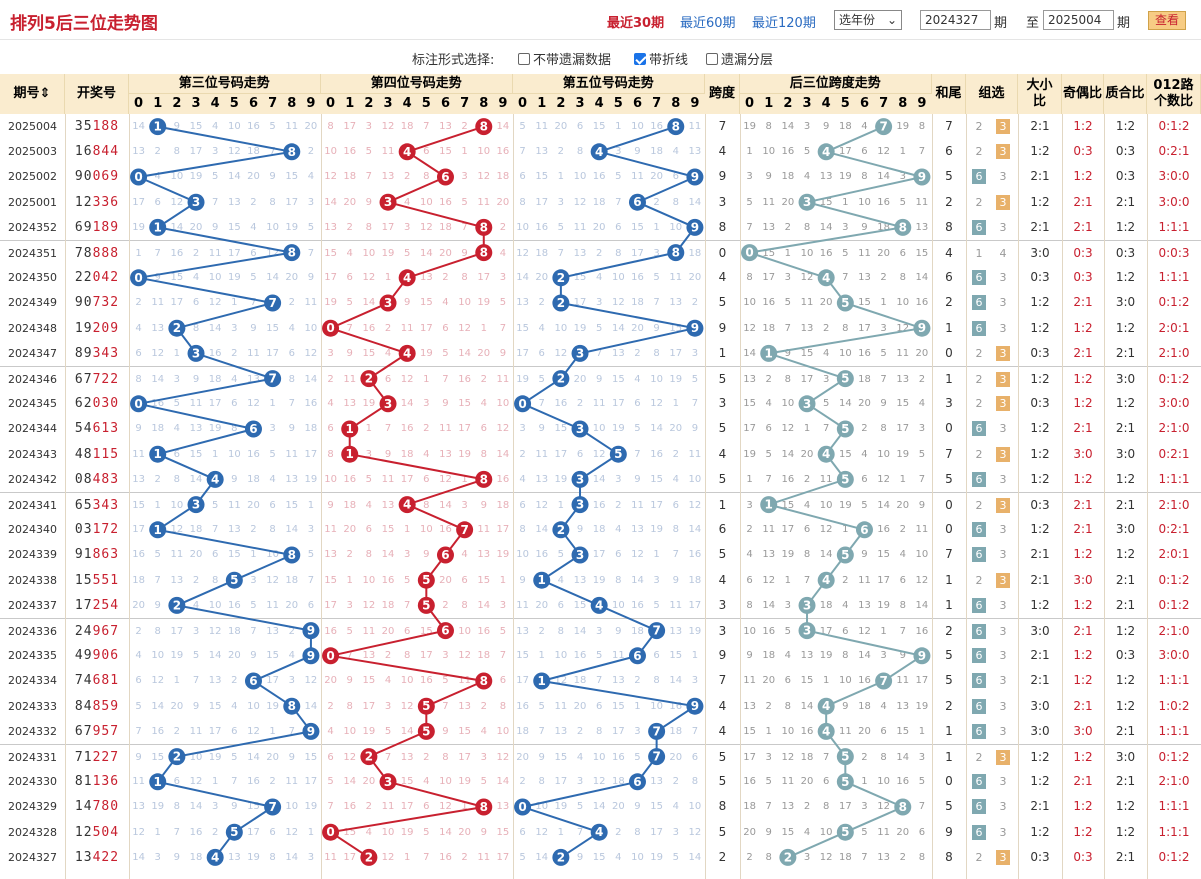 The width and height of the screenshot is (1201, 879). What do you see at coordinates (979, 530) in the screenshot?
I see `group6-cell: 6` at bounding box center [979, 530].